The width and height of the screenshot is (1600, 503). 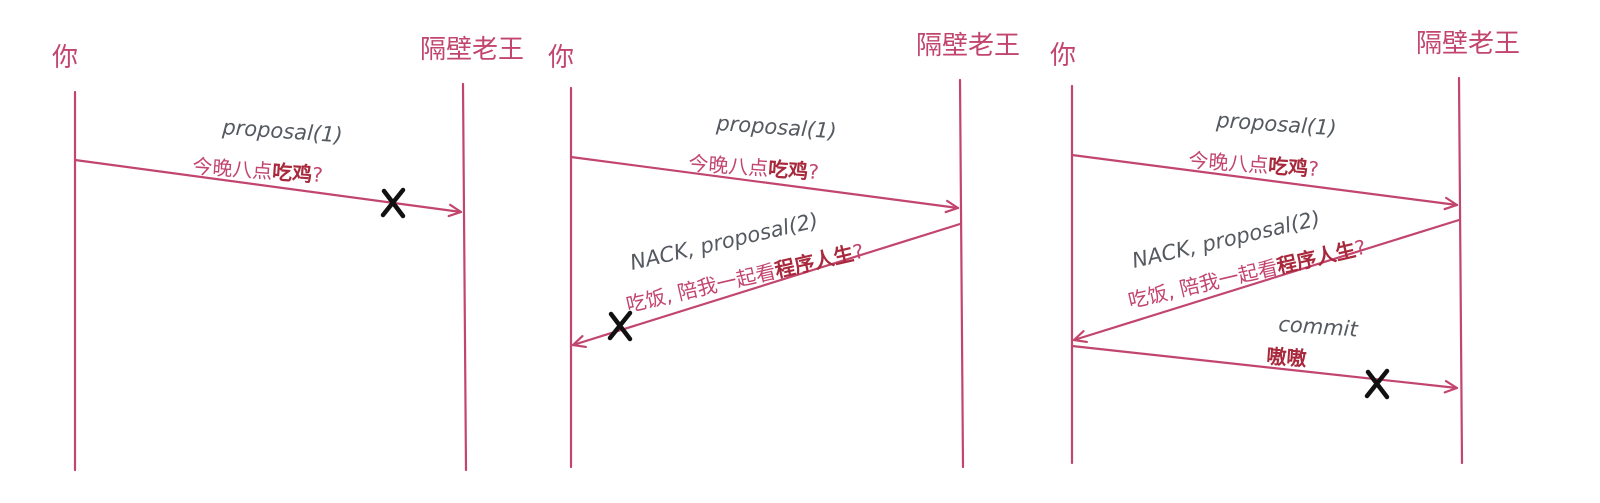 I want to click on message-label-en: commit, so click(x=1319, y=327).